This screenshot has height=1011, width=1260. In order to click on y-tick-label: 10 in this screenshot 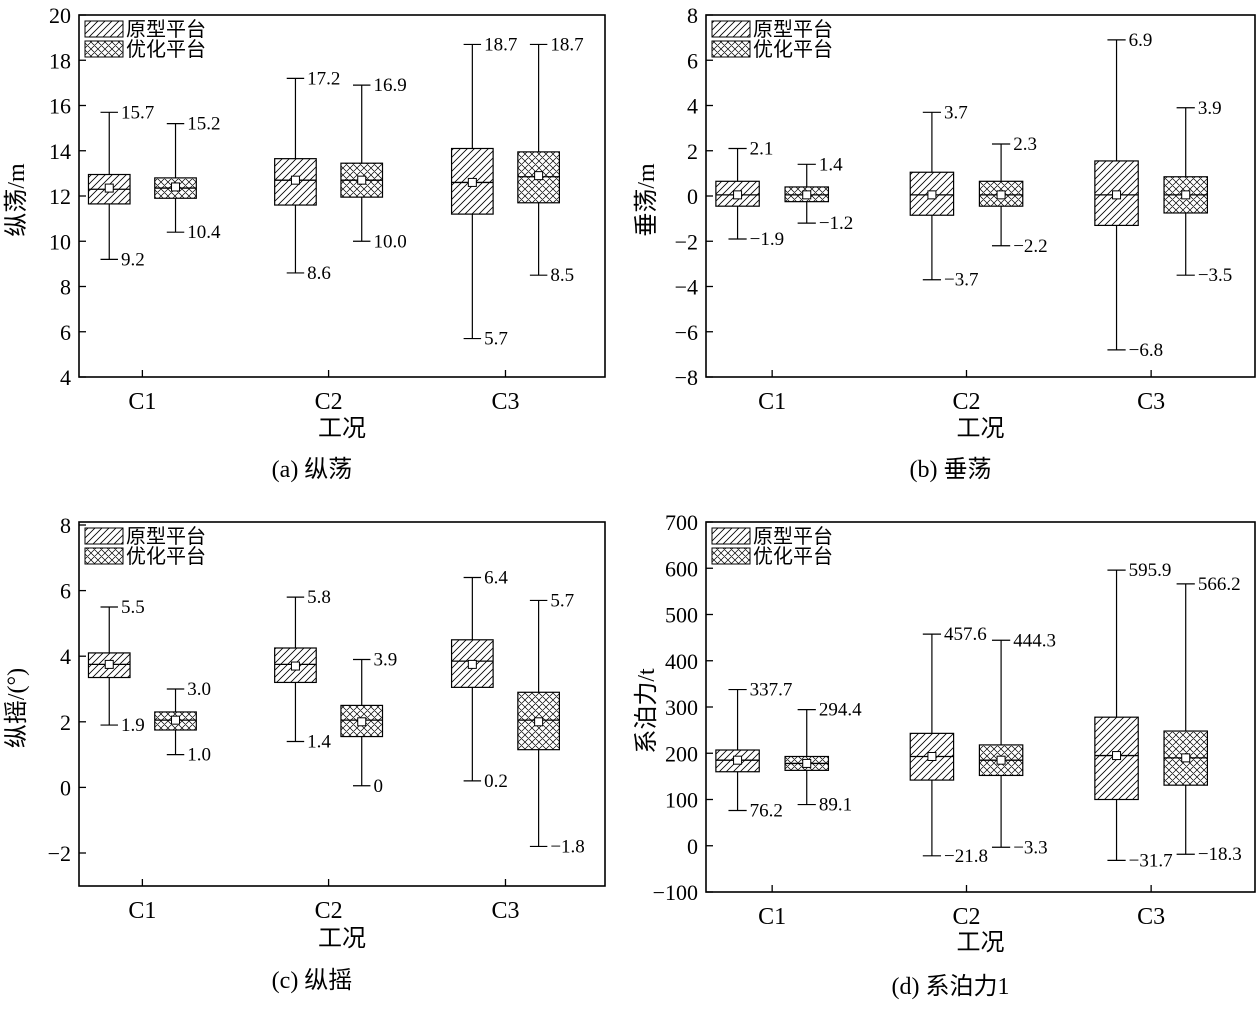, I will do `click(60, 241)`.